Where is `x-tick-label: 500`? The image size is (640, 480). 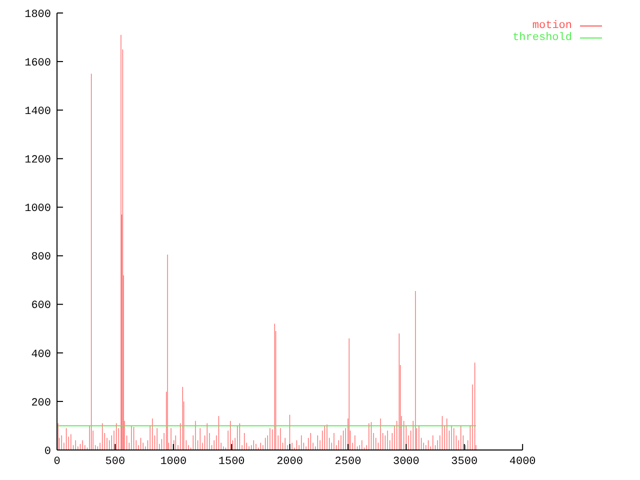
x-tick-label: 500 is located at coordinates (115, 462).